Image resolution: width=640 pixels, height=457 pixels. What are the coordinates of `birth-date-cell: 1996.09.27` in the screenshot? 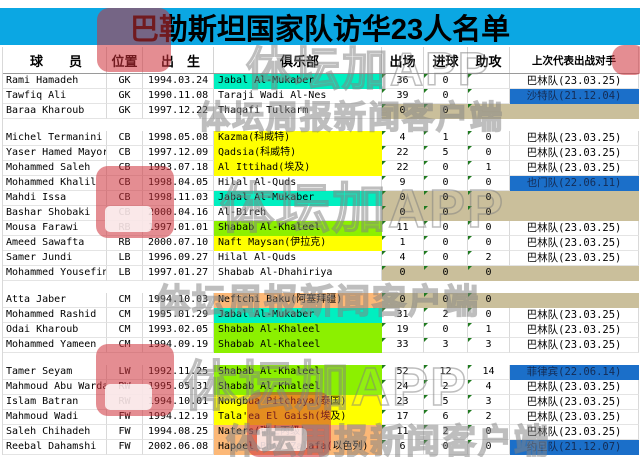 It's located at (178, 258).